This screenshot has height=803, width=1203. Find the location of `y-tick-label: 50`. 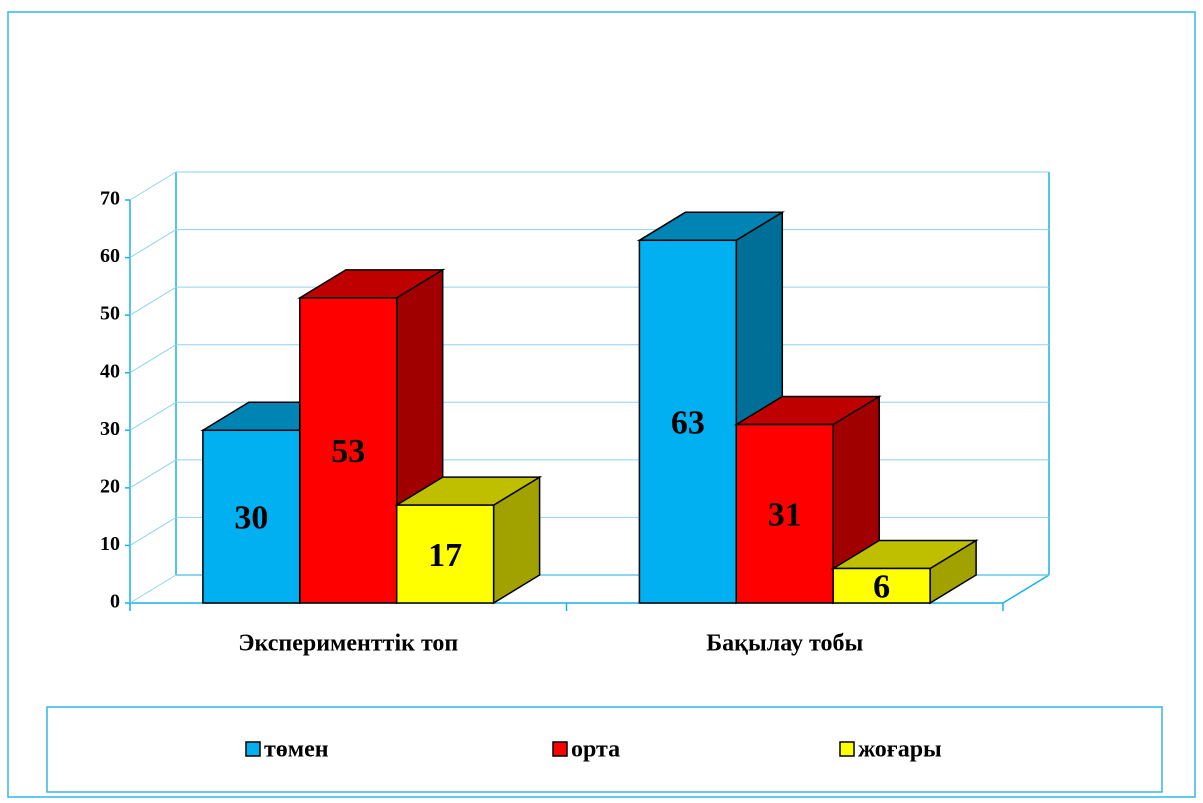

y-tick-label: 50 is located at coordinates (110, 314).